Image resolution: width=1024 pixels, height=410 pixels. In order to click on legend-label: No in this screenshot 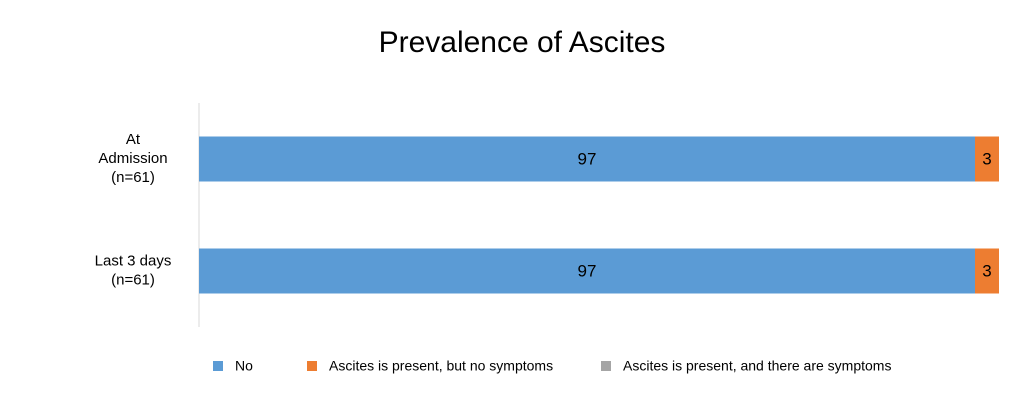, I will do `click(244, 366)`.